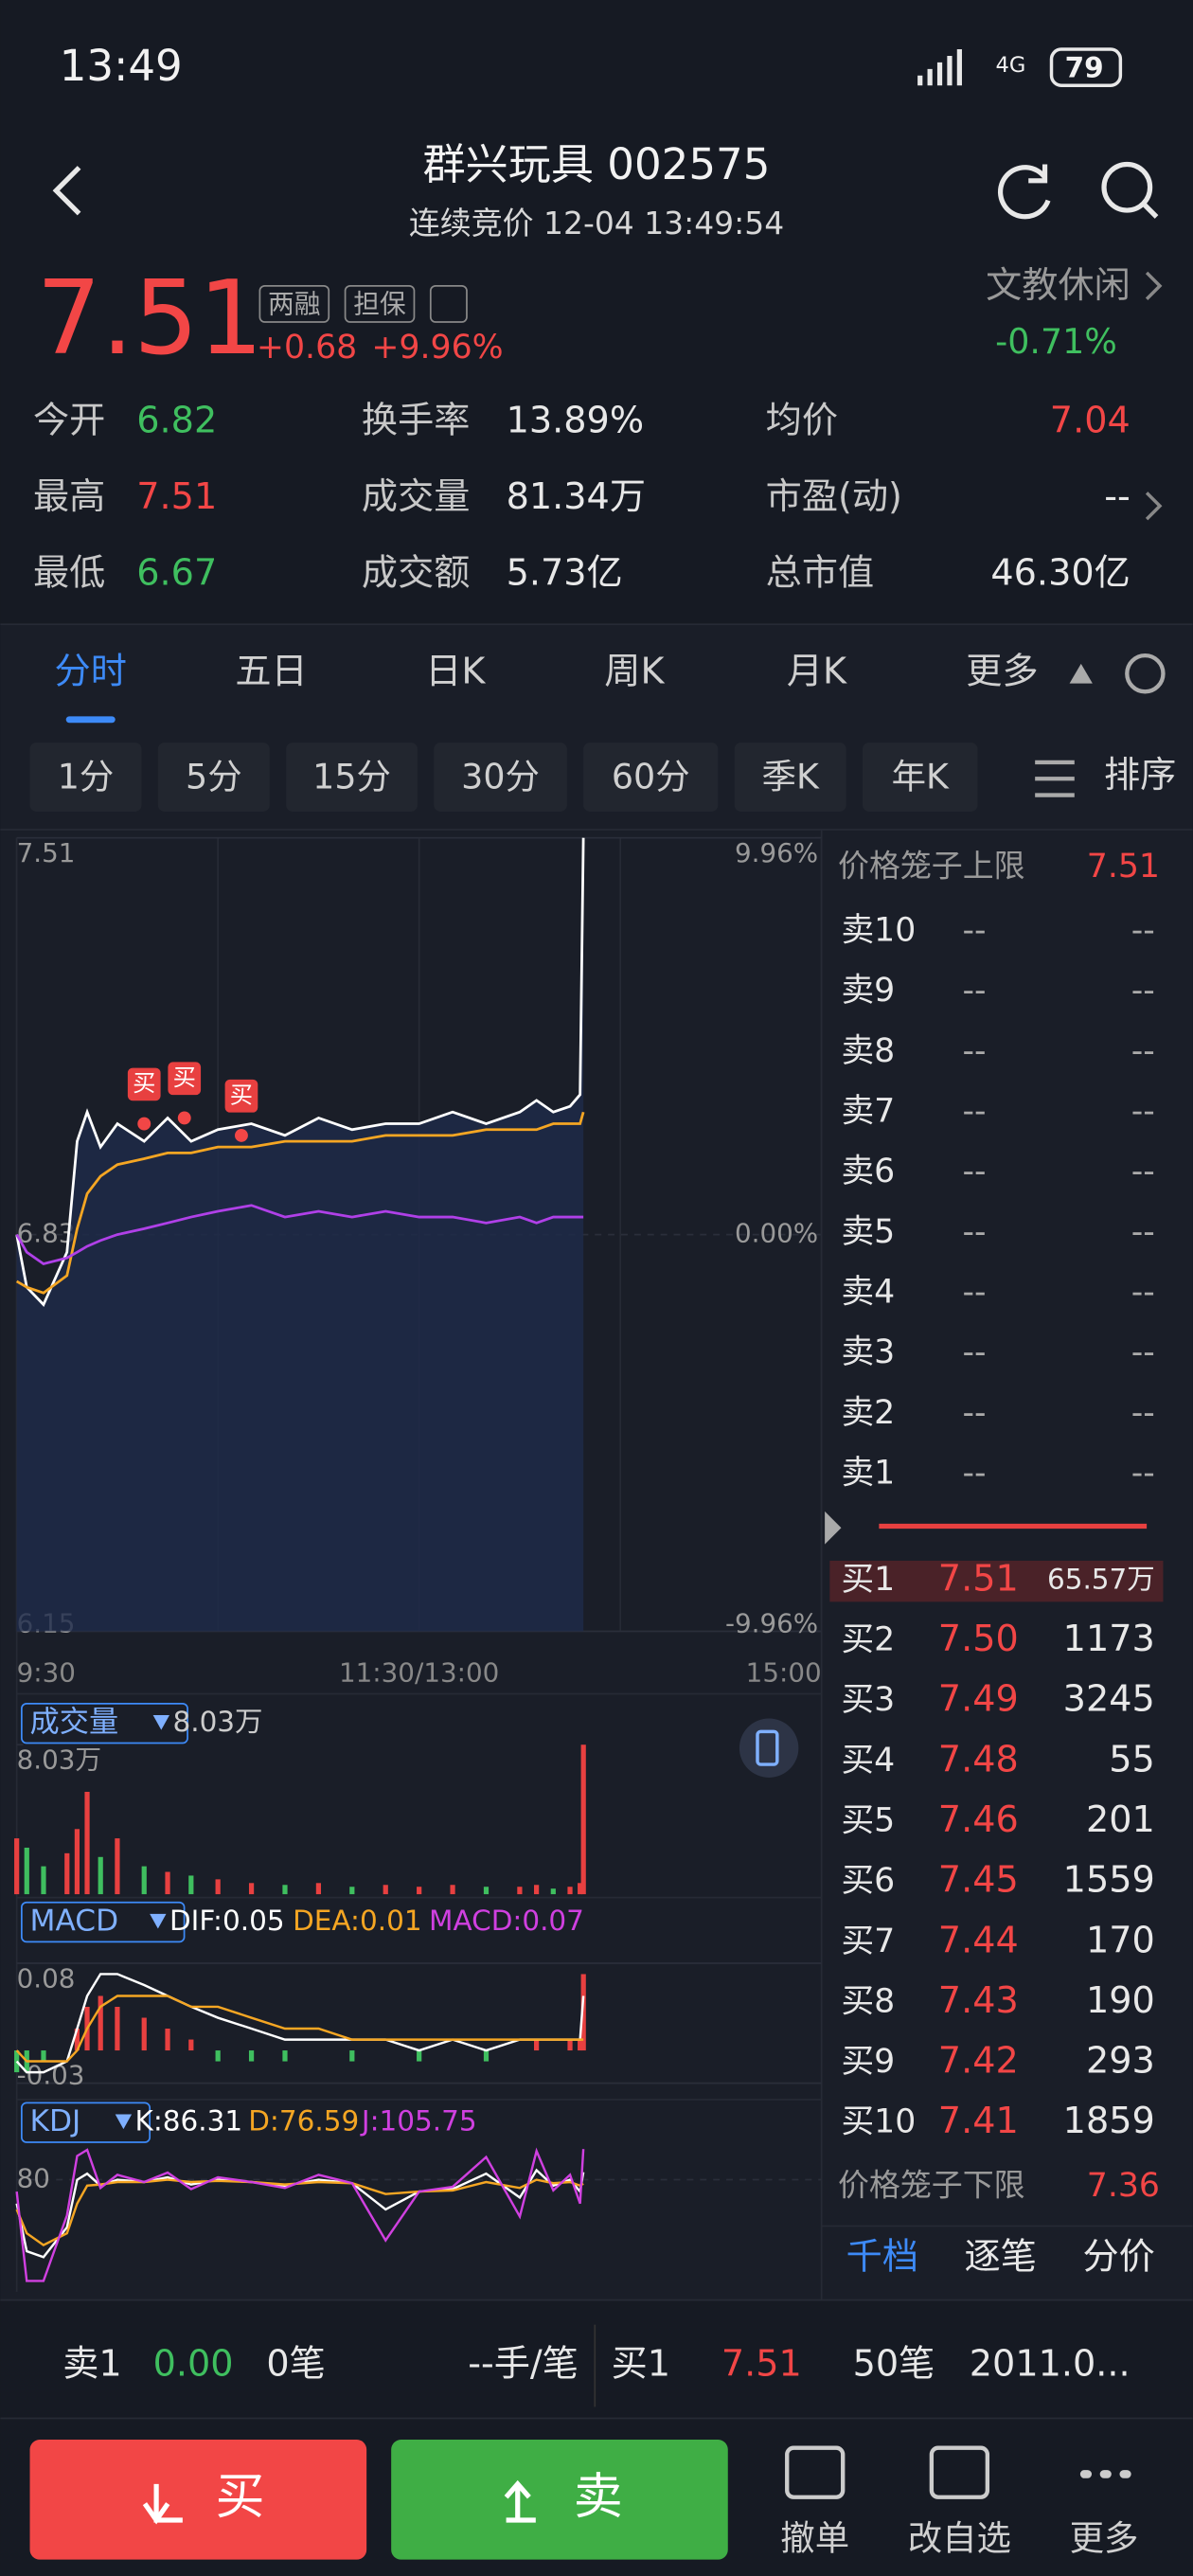 This screenshot has width=1193, height=2576. I want to click on bid-volume: 65.57万, so click(1101, 1579).